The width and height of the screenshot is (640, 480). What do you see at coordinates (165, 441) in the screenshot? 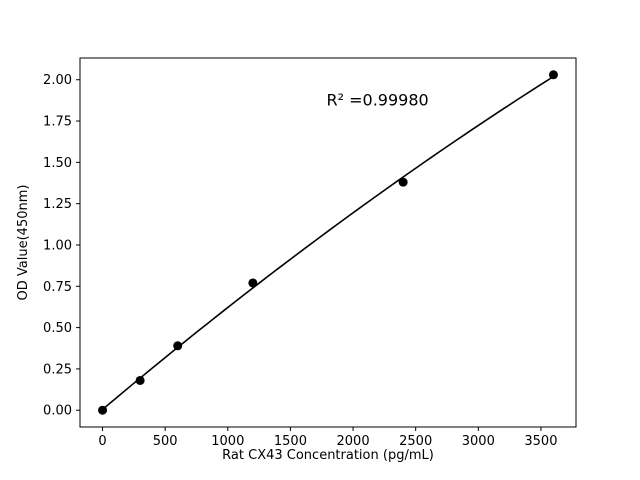
I see `x-tick-label: 500` at bounding box center [165, 441].